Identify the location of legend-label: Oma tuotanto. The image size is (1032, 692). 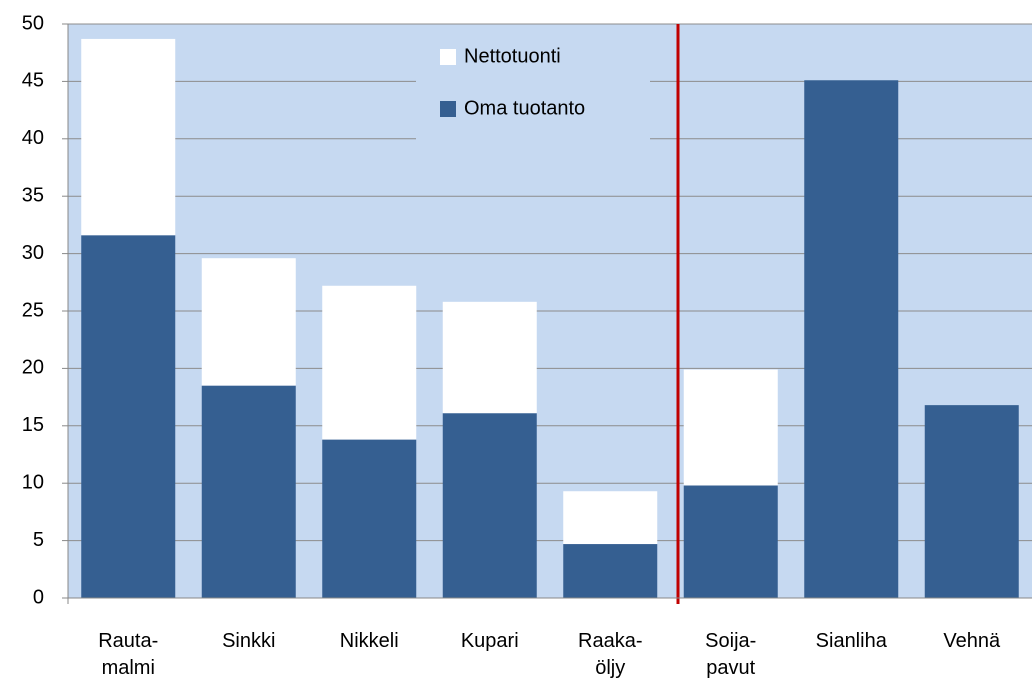
(524, 108).